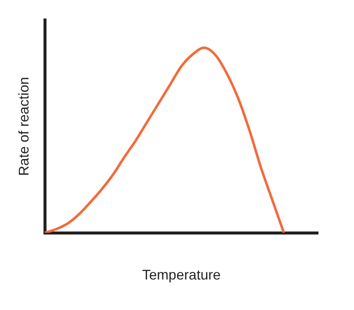 The width and height of the screenshot is (354, 310). I want to click on x-axis-title: Temperature, so click(181, 274).